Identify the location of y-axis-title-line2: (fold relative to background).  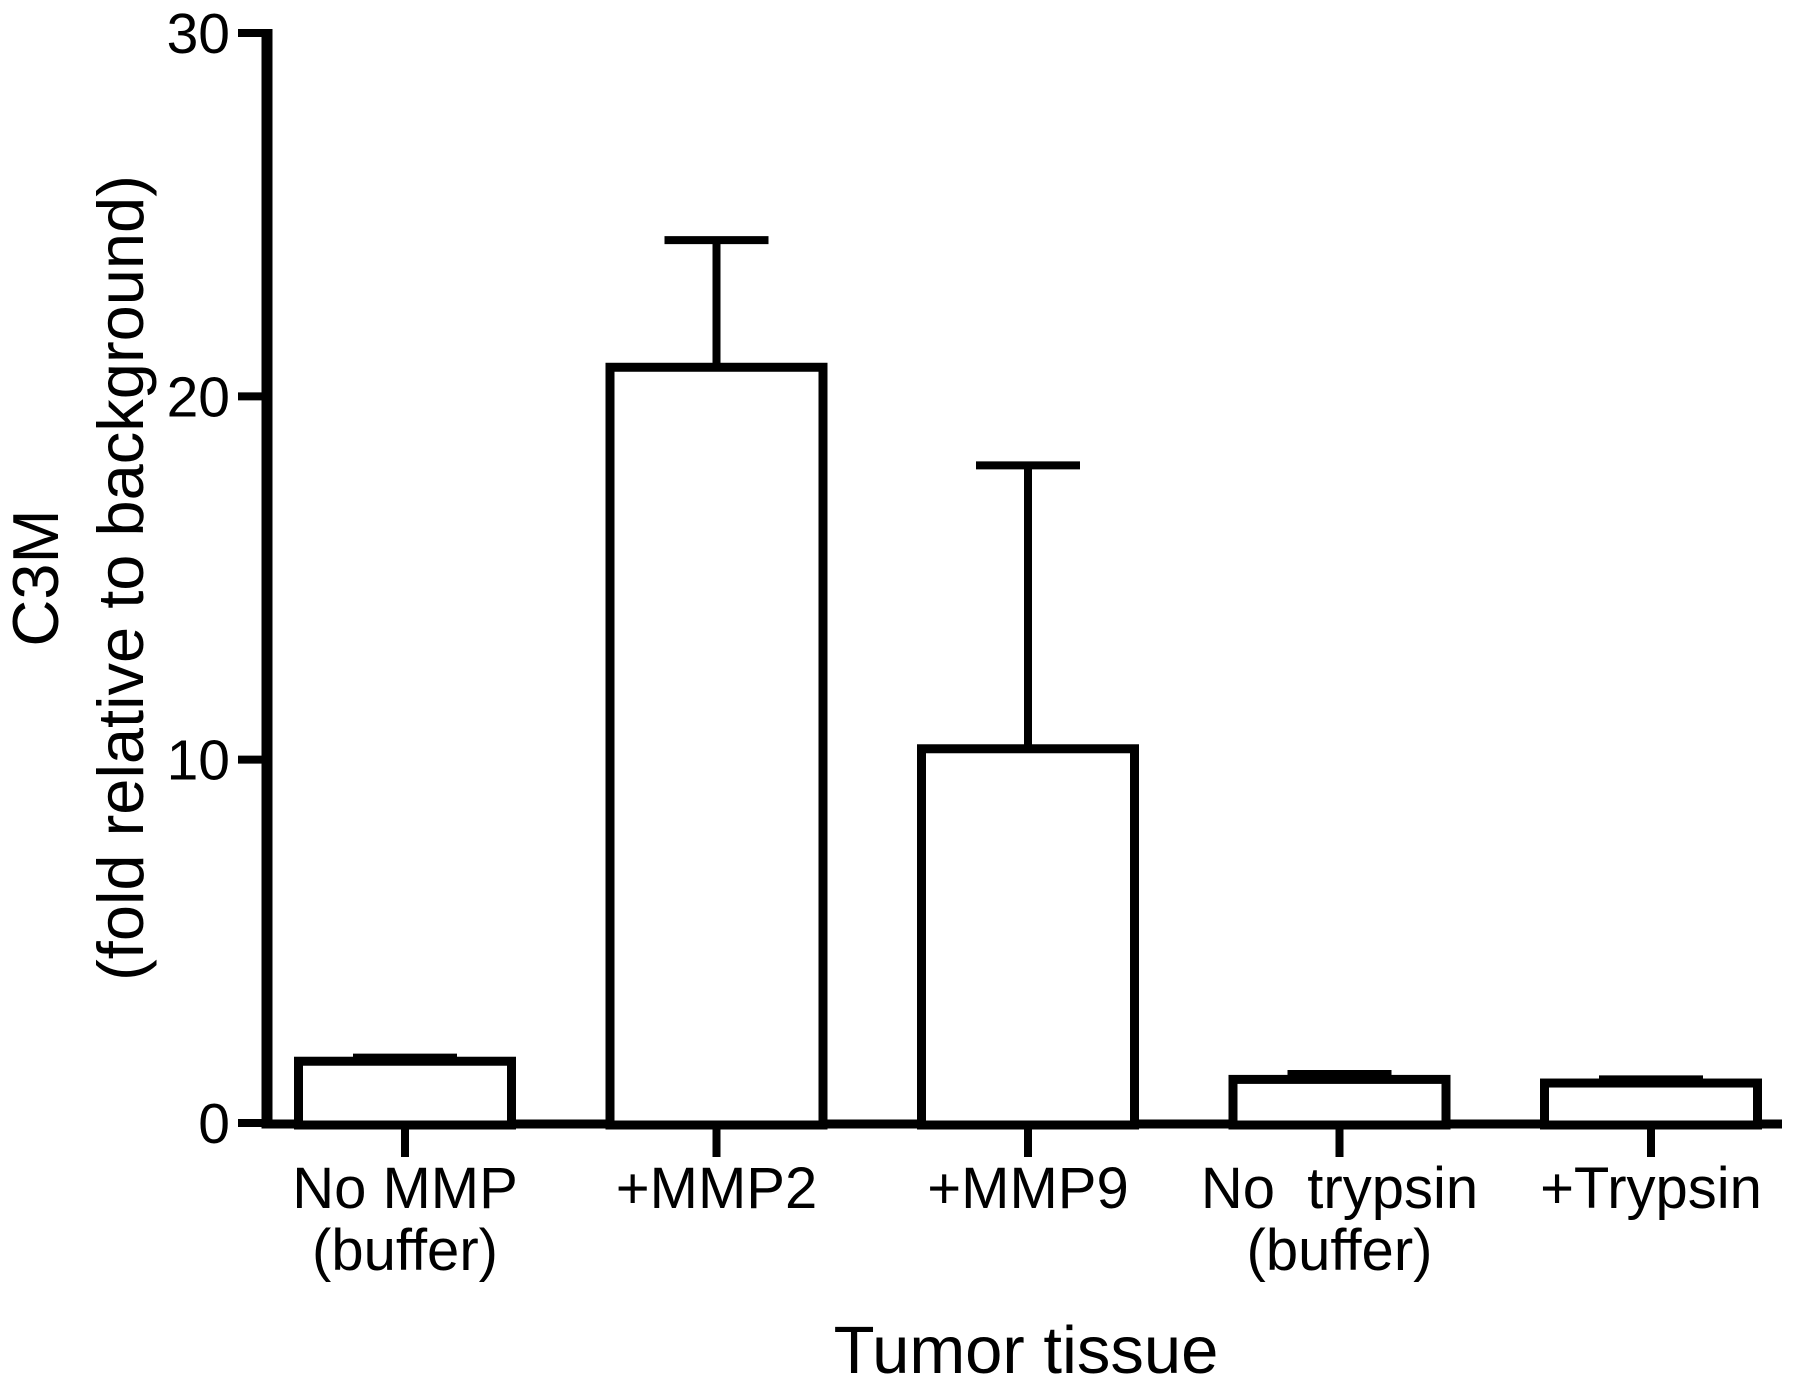
(120, 578).